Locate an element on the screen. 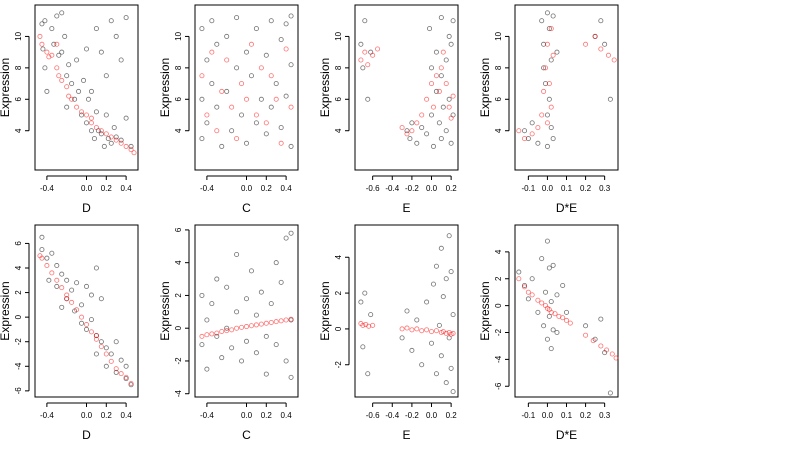 The height and width of the screenshot is (450, 800). y-tick-label: -4 is located at coordinates (498, 359).